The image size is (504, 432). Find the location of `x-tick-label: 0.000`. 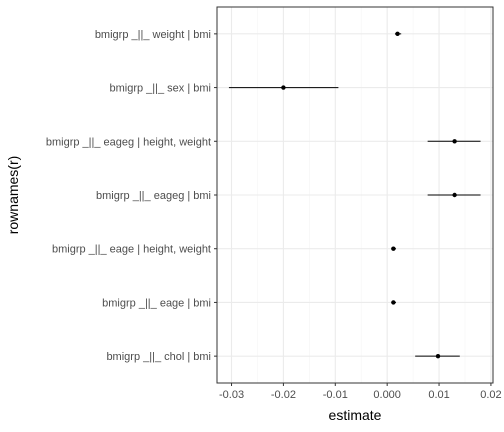

x-tick-label: 0.000 is located at coordinates (387, 395).